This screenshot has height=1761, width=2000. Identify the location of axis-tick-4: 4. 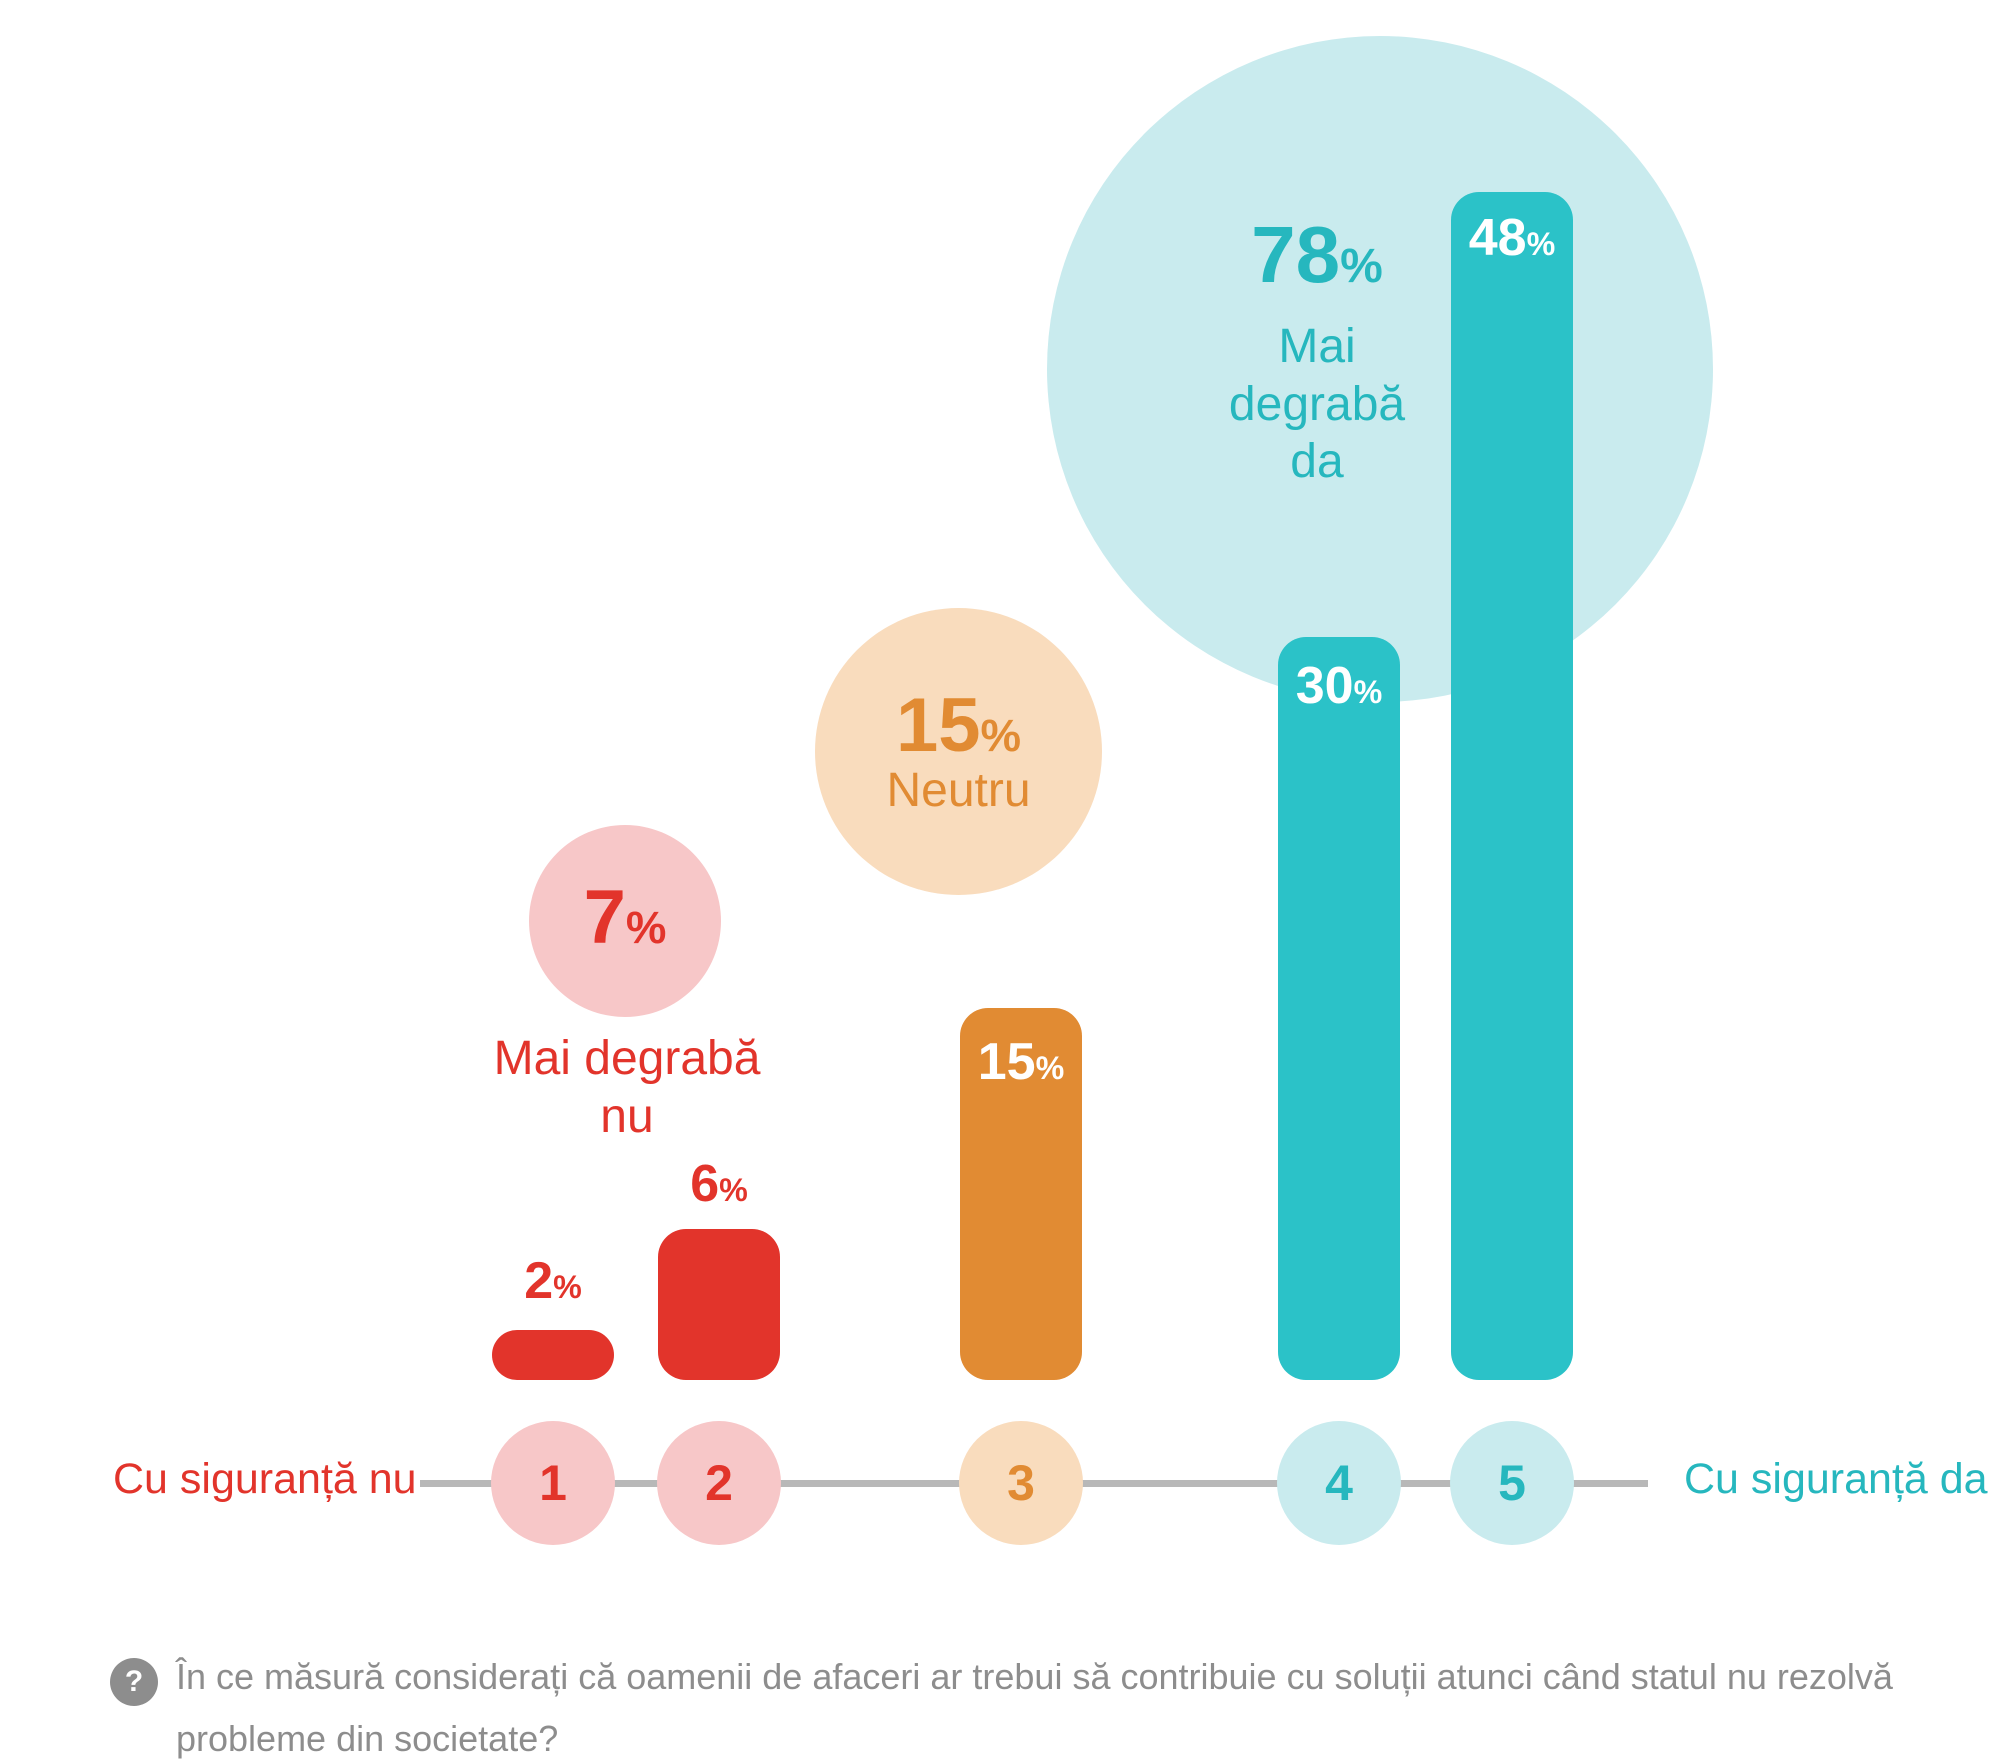
(1339, 1483).